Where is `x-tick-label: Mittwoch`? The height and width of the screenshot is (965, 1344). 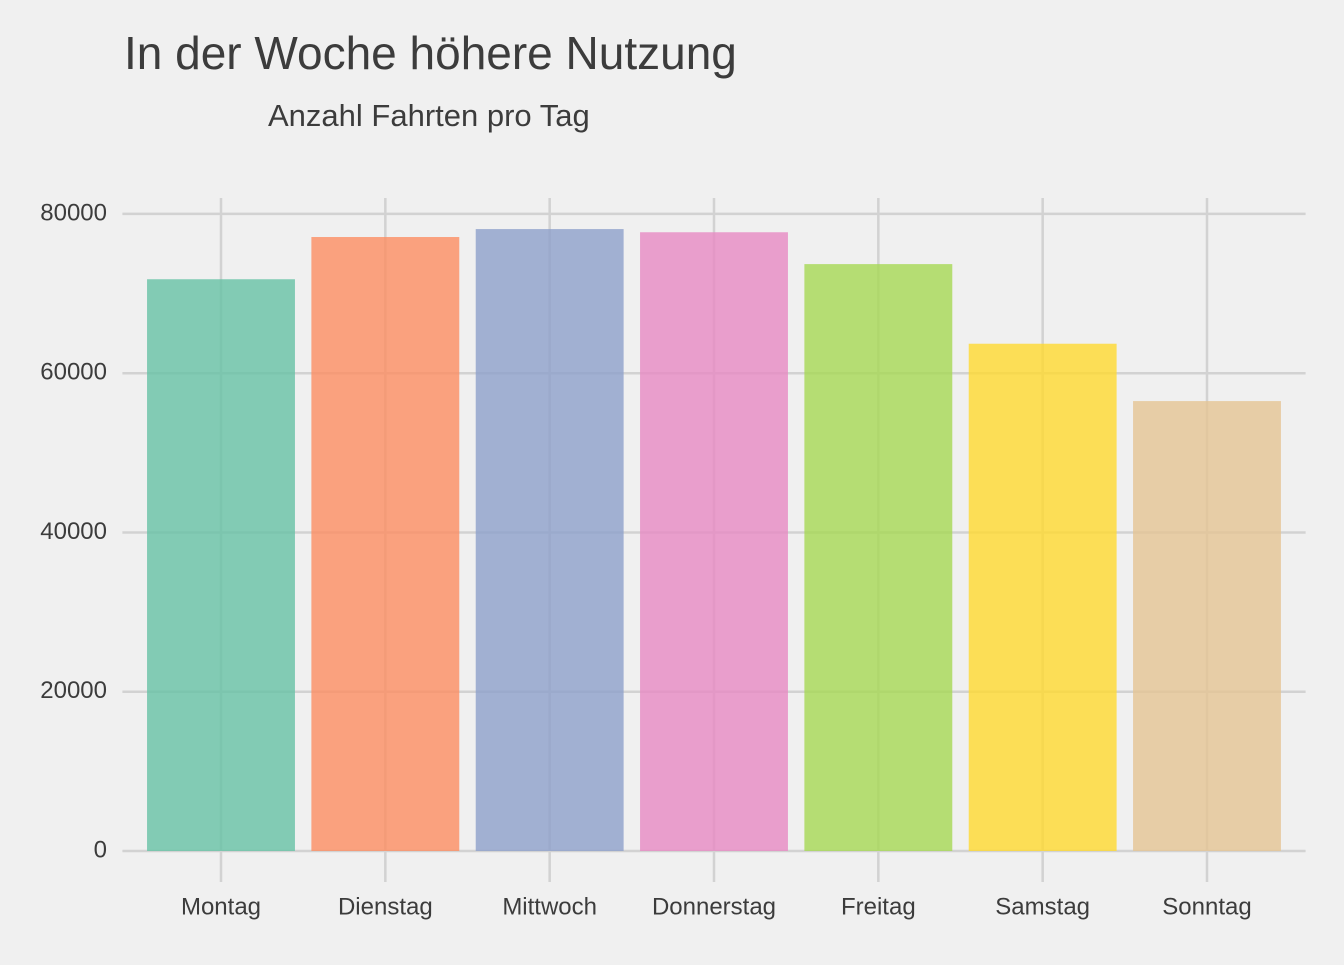 x-tick-label: Mittwoch is located at coordinates (549, 906).